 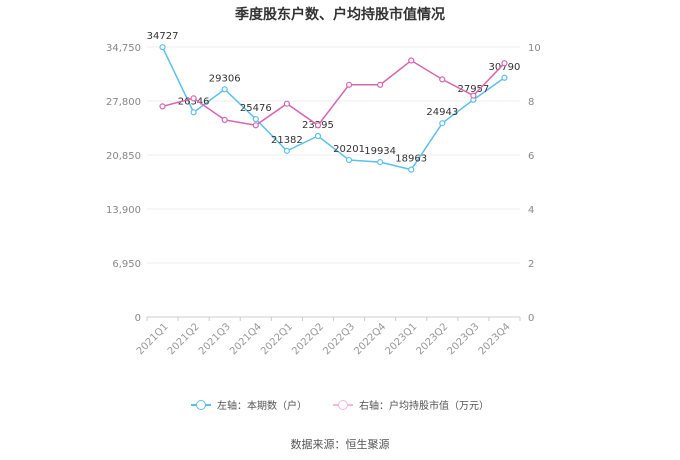 I want to click on x-tick-label: 2021Q3, so click(x=215, y=339).